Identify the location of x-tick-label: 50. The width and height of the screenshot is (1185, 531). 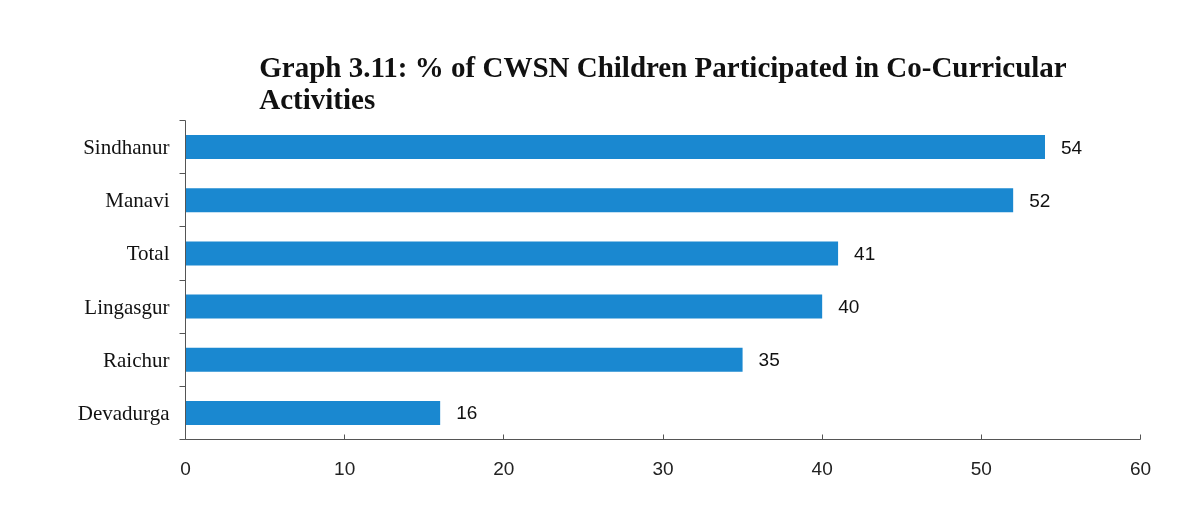
(981, 468).